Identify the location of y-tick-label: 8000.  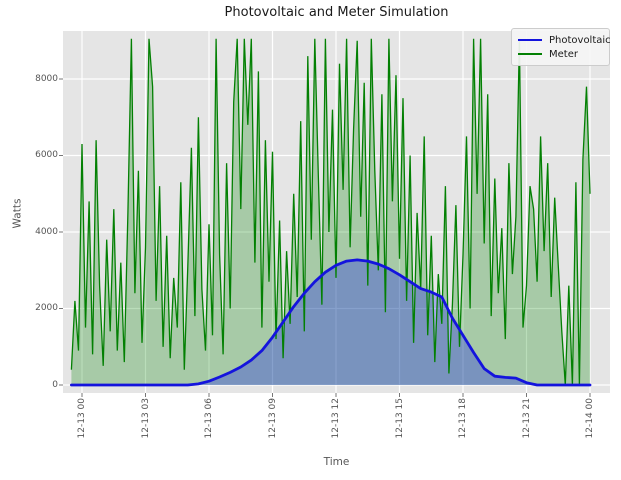
(46, 78).